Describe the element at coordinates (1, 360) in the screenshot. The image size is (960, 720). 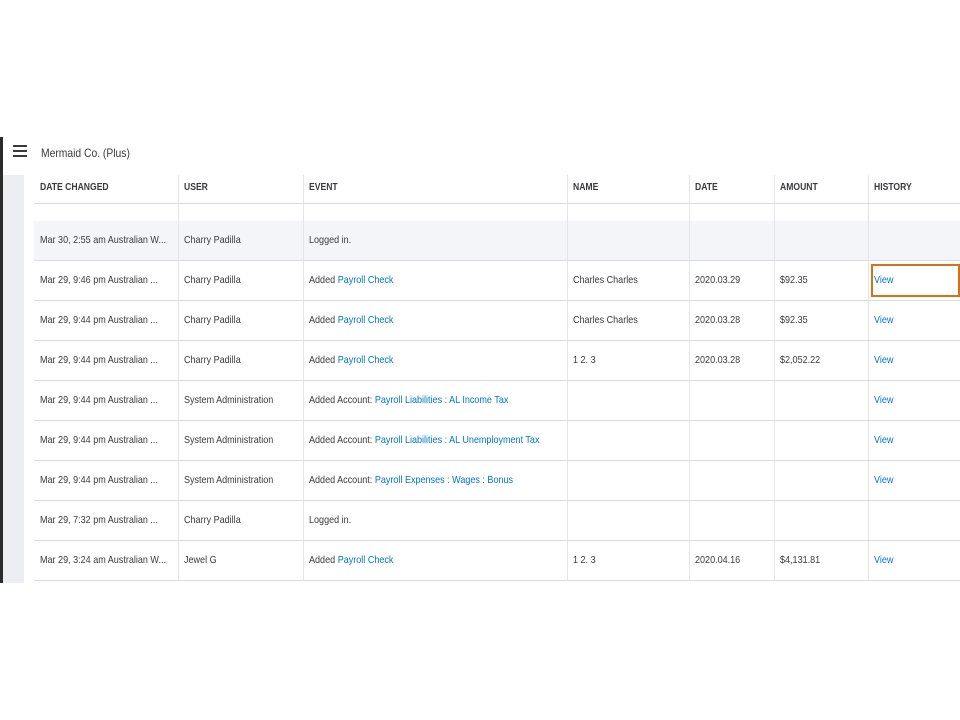
I see `window-edge` at that location.